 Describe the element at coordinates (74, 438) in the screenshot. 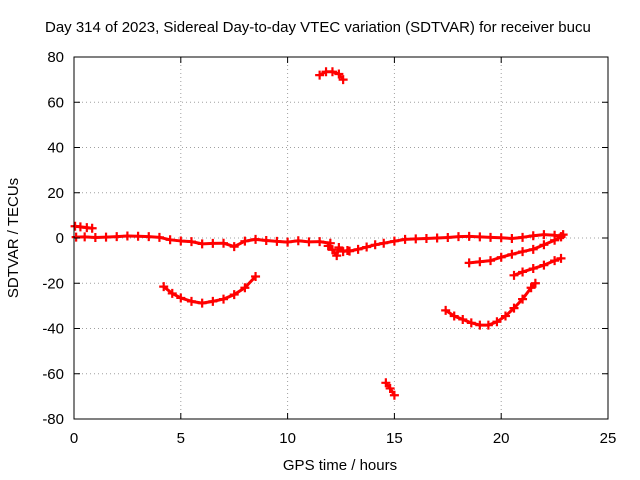

I see `x-tick-label: 0` at that location.